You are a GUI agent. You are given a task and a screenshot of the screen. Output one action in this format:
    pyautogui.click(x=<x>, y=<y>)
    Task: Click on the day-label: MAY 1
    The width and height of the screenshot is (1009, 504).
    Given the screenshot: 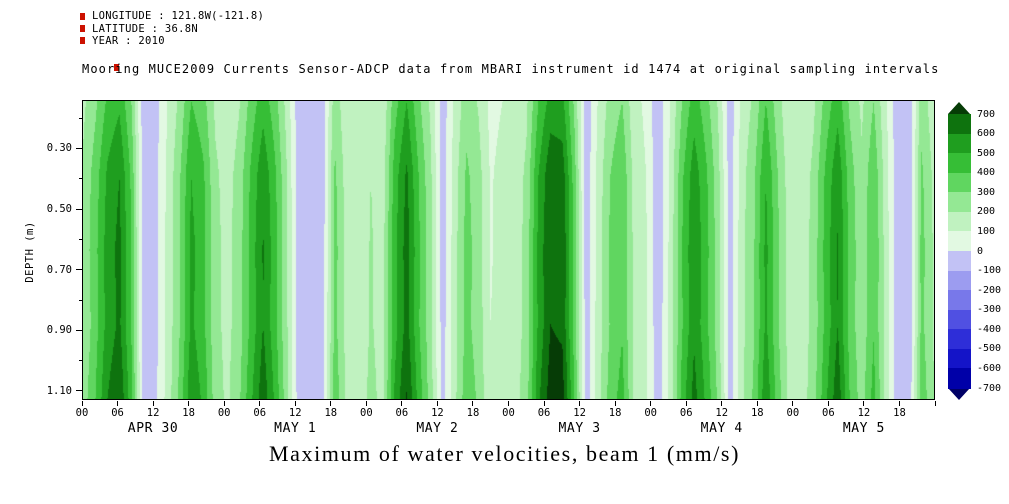 What is the action you would take?
    pyautogui.click(x=295, y=428)
    